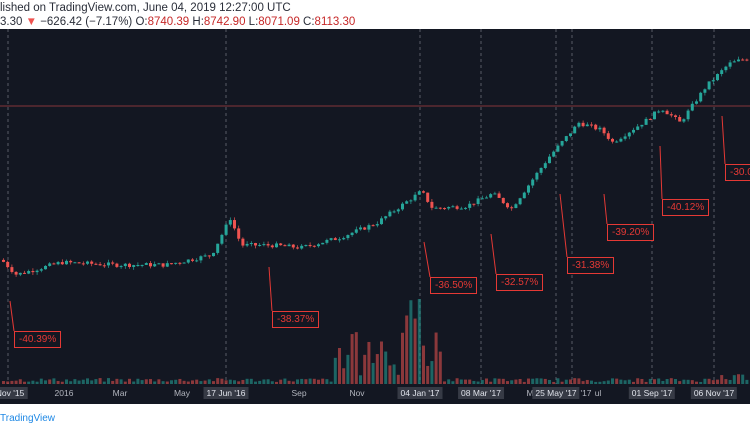 The image size is (750, 430). Describe the element at coordinates (141, 22) in the screenshot. I see `open-label: O:` at that location.